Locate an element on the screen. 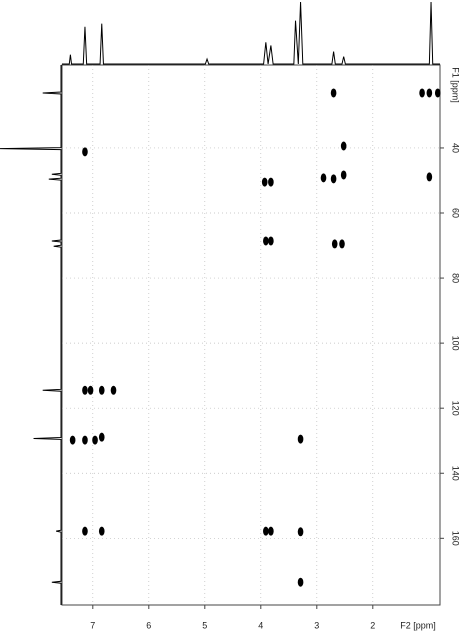 This screenshot has height=640, width=468. f2-projection is located at coordinates (251, 33).